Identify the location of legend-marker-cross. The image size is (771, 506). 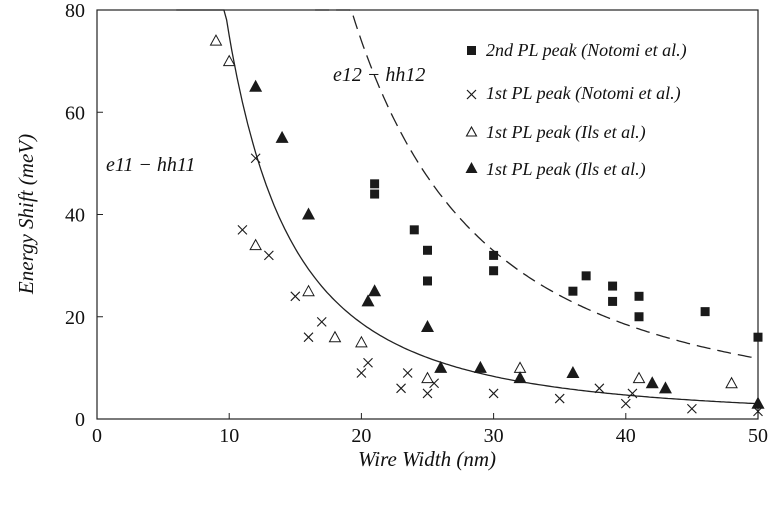
(471, 94).